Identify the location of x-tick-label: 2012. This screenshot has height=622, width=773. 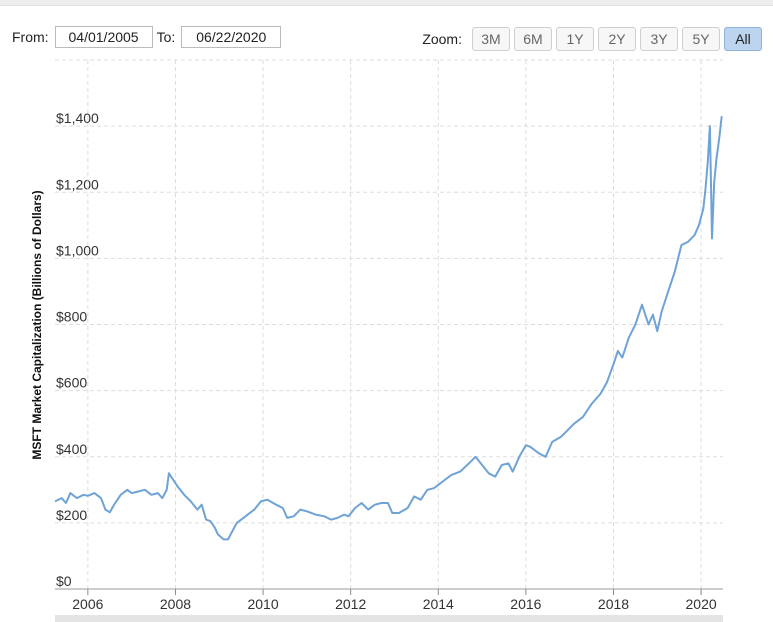
(350, 604).